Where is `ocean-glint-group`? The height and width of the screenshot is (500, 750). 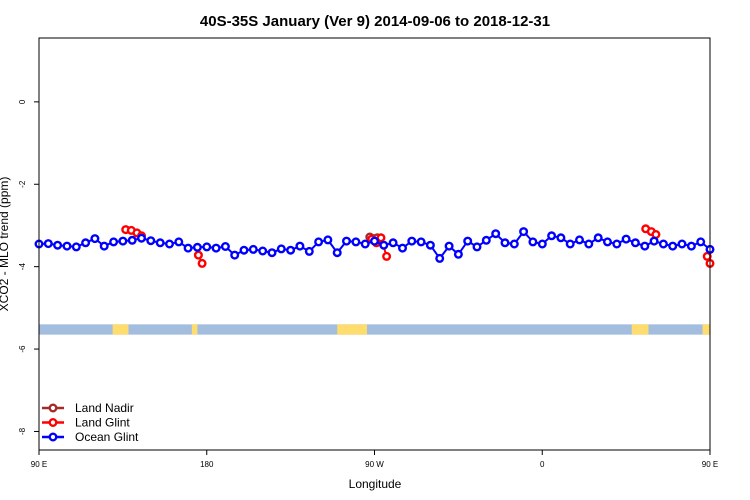
ocean-glint-group is located at coordinates (374, 245).